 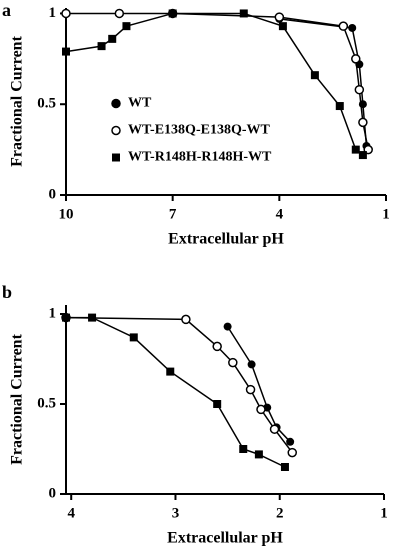 What do you see at coordinates (280, 513) in the screenshot?
I see `x-tick-label: 2` at bounding box center [280, 513].